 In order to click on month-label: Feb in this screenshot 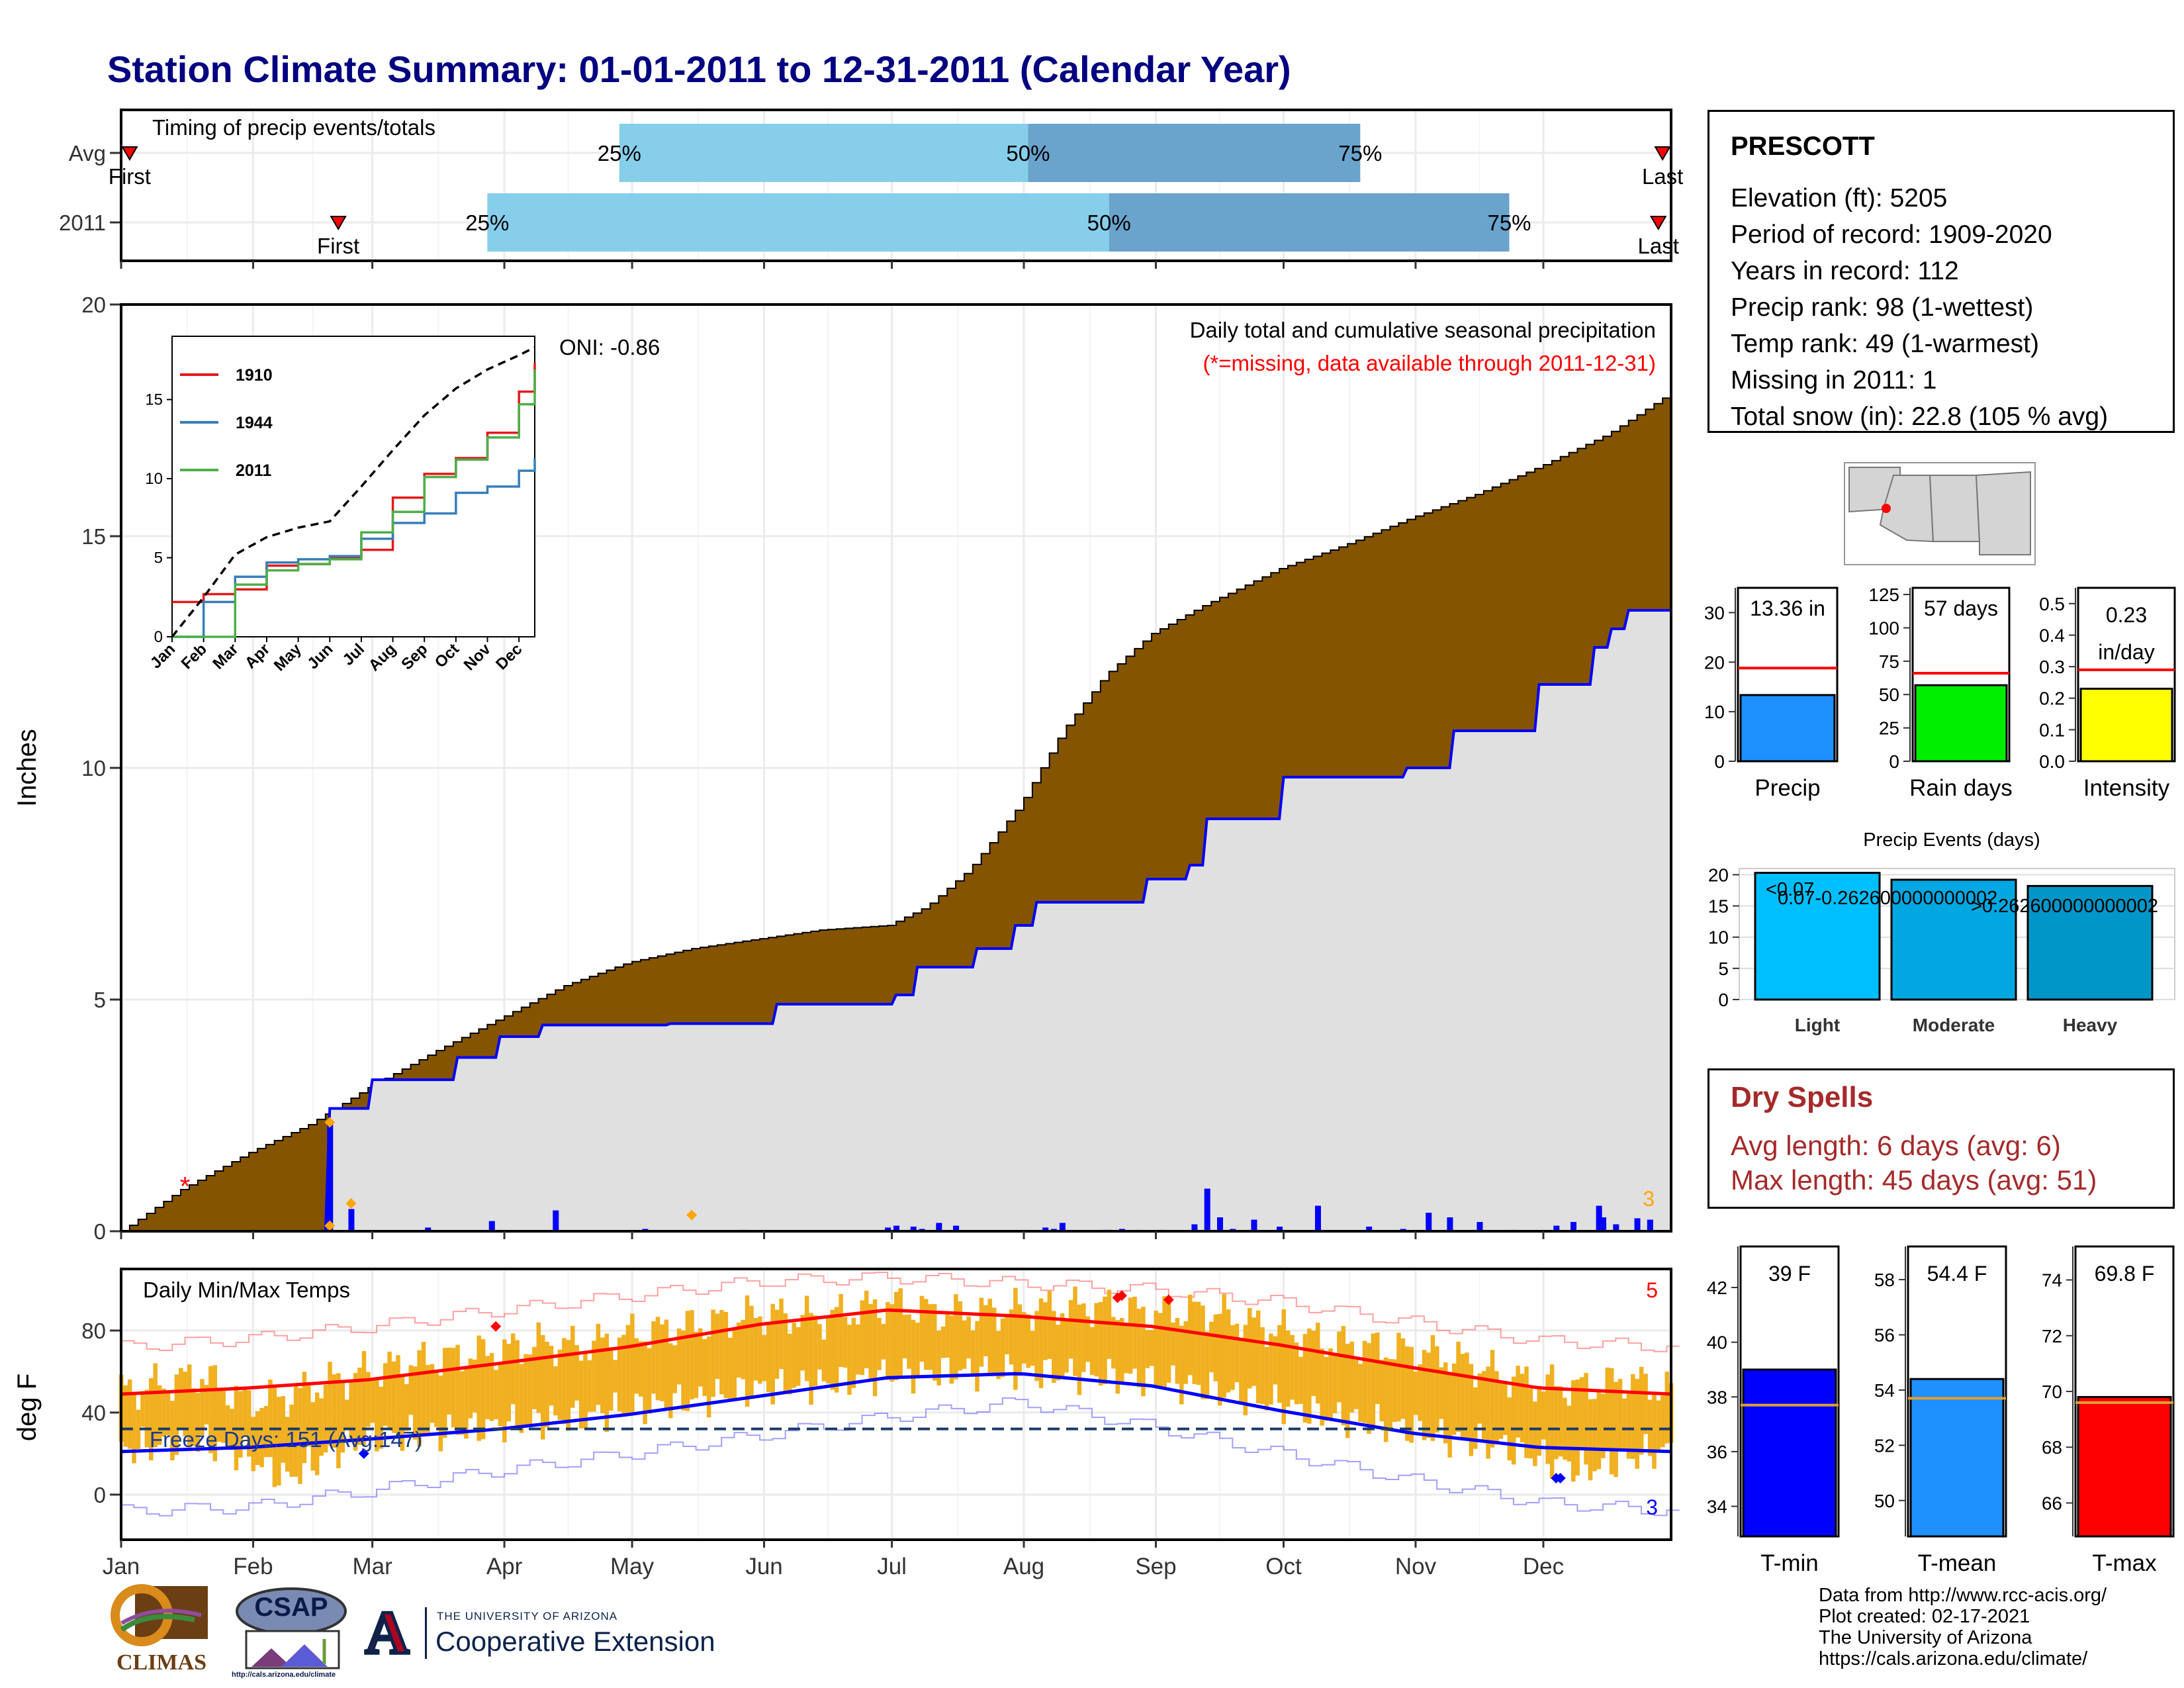, I will do `click(253, 1566)`.